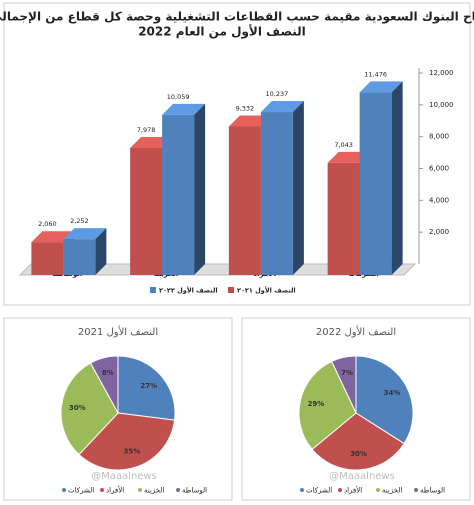 The width and height of the screenshot is (474, 505). I want to click on y-tick-label: 8,000, so click(439, 137).